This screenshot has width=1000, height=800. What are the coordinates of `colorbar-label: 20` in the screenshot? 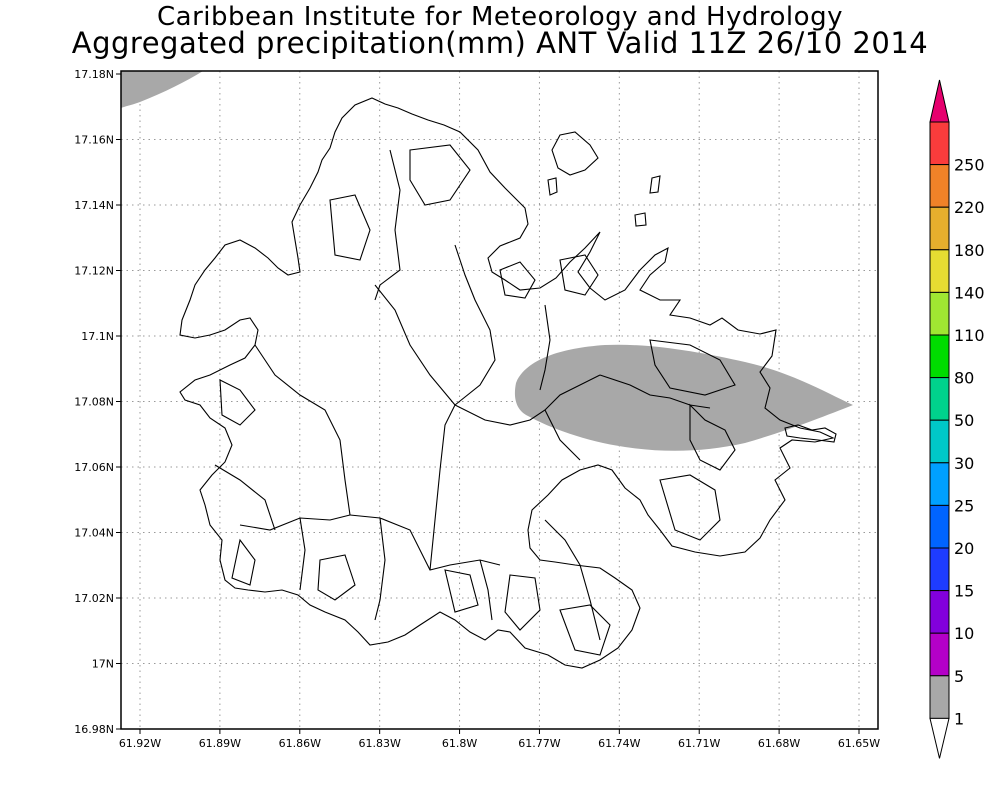 It's located at (964, 548).